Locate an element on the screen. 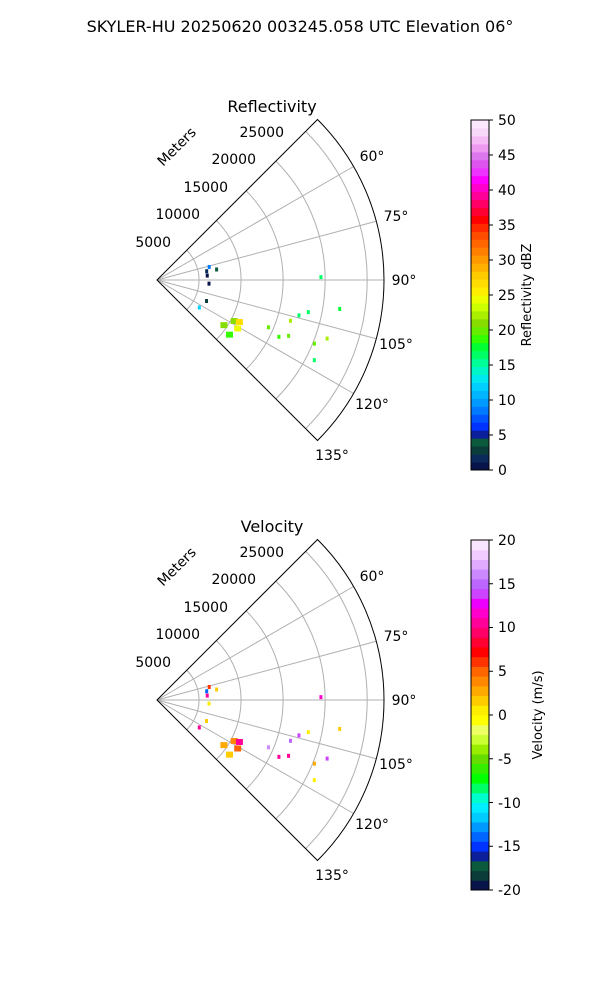  reflectivity-wedge-outline is located at coordinates (270, 280).